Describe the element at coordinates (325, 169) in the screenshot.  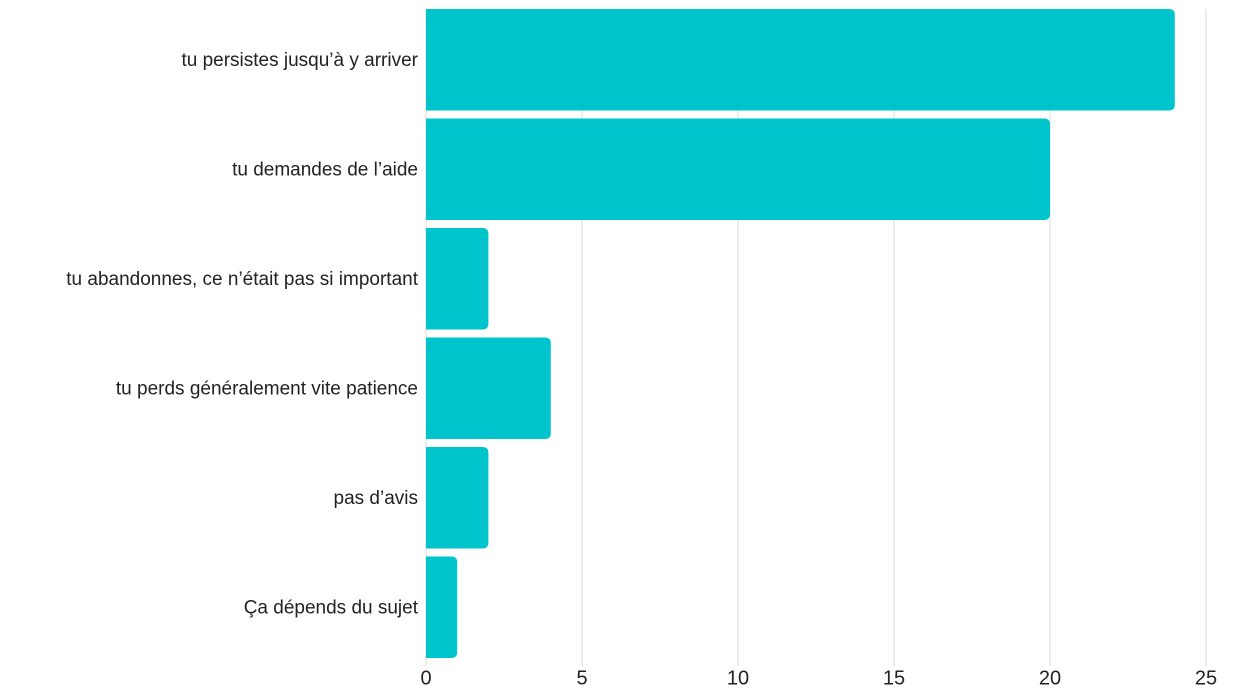
I see `y-tick-label: tu demandes de l’aide` at that location.